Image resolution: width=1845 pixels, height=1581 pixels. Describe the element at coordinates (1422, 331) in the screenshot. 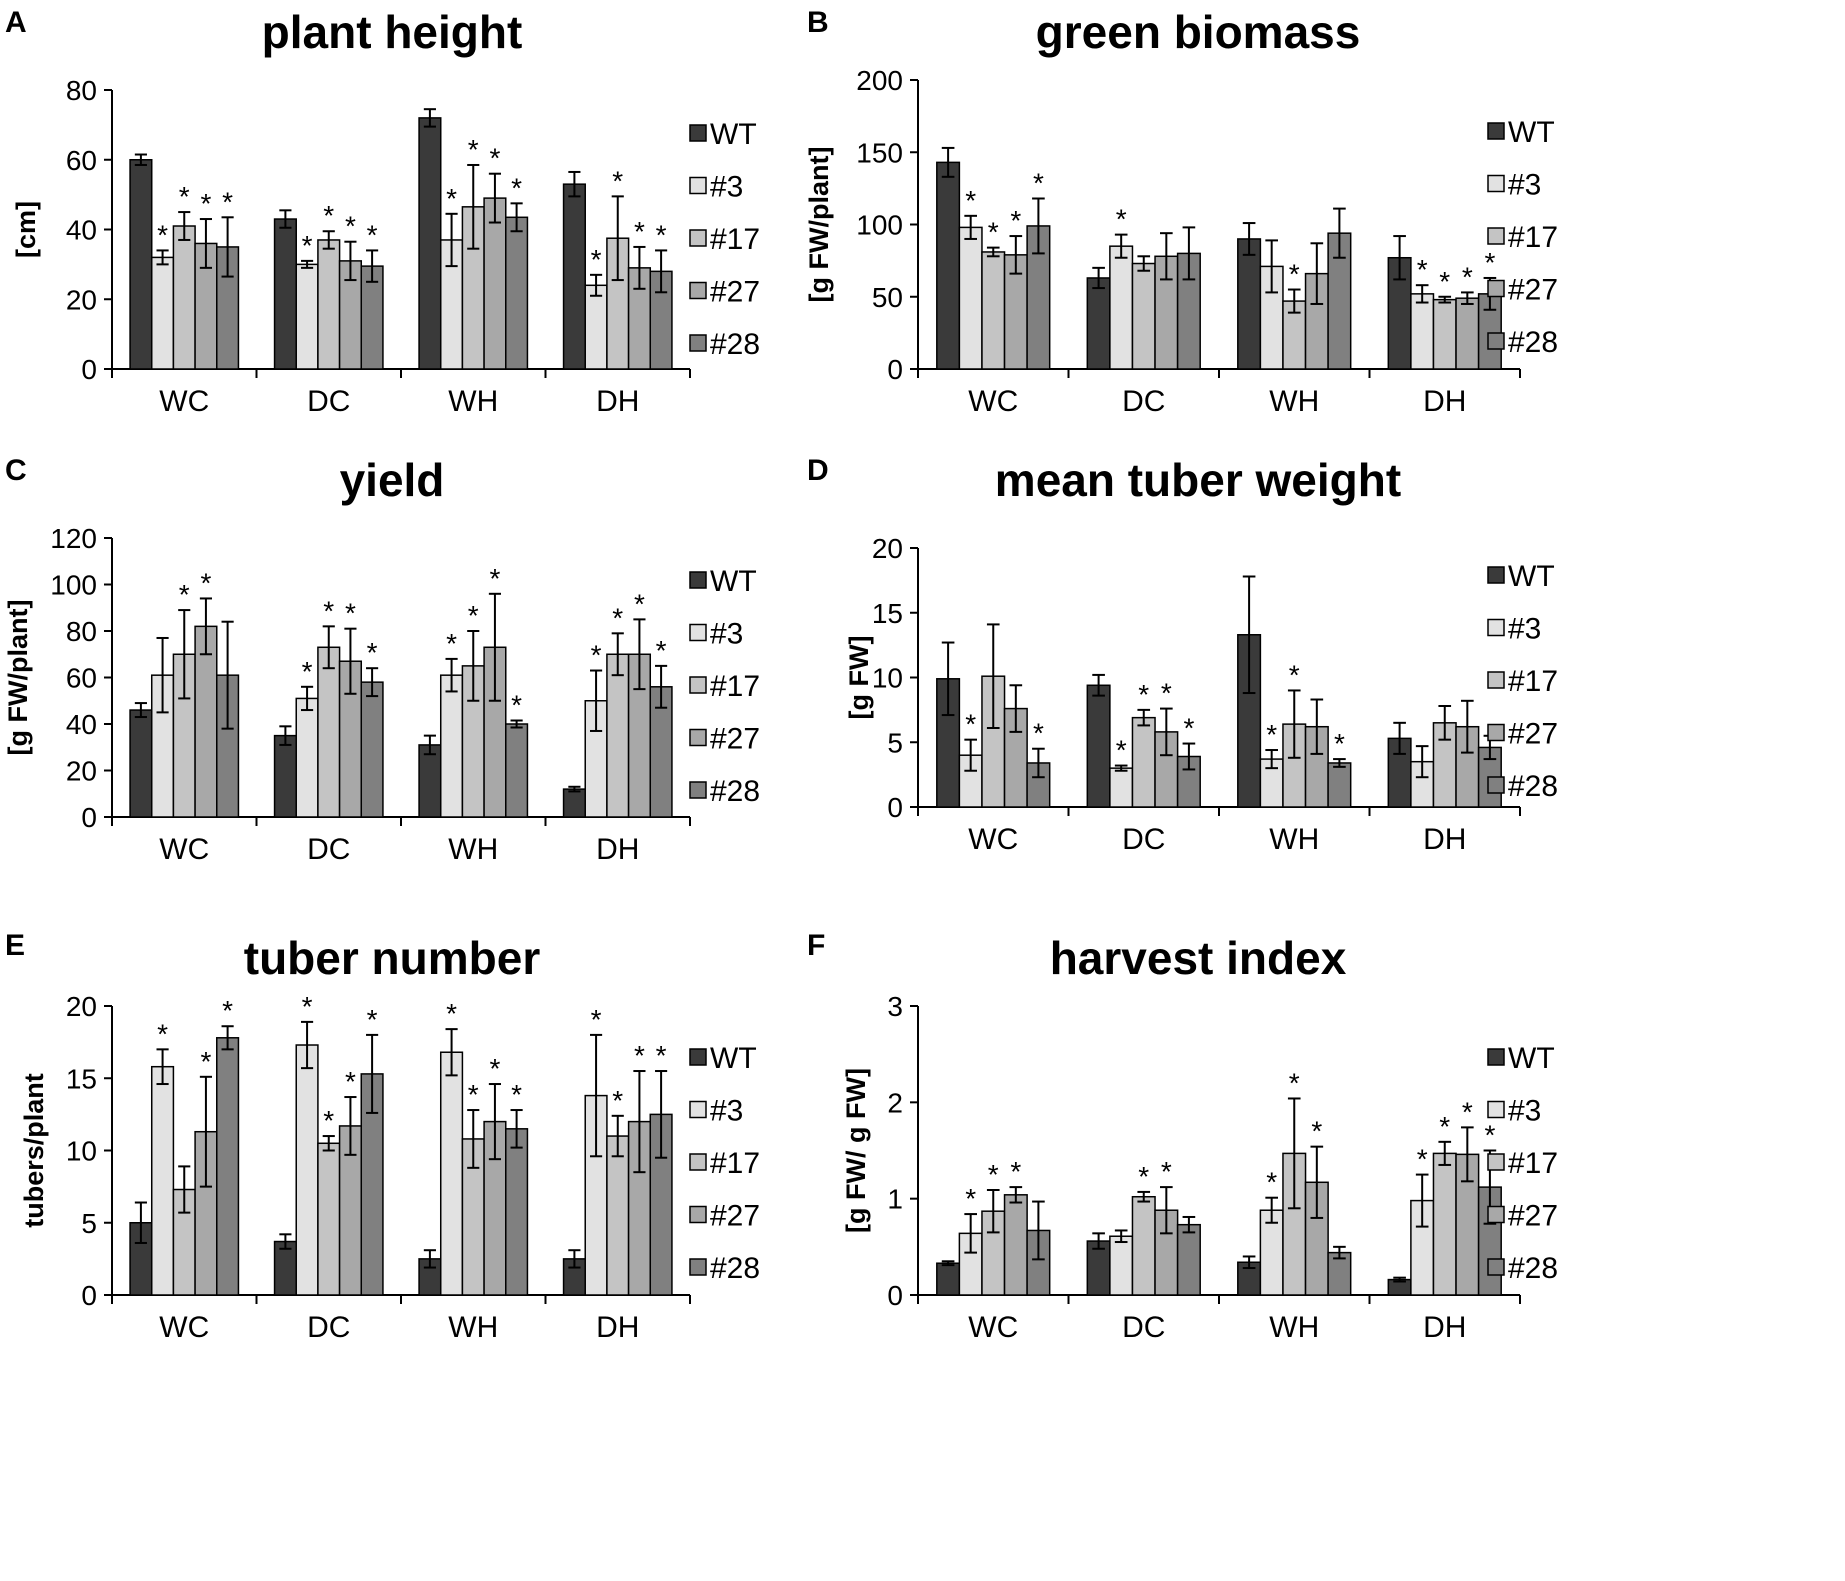

I see `bar-B-DH-#3` at that location.